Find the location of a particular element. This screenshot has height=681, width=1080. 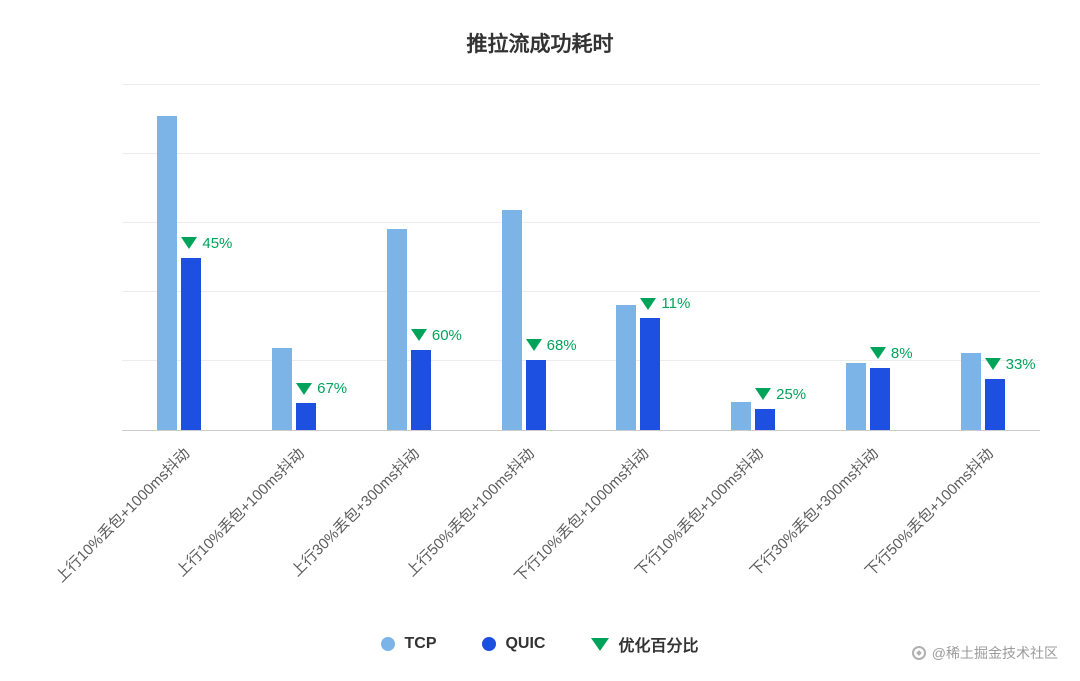

optimization-percent-label: 68% is located at coordinates (561, 345).